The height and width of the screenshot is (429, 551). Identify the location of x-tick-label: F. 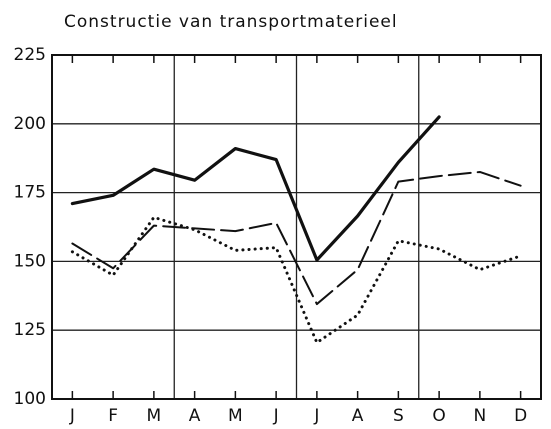
(113, 416).